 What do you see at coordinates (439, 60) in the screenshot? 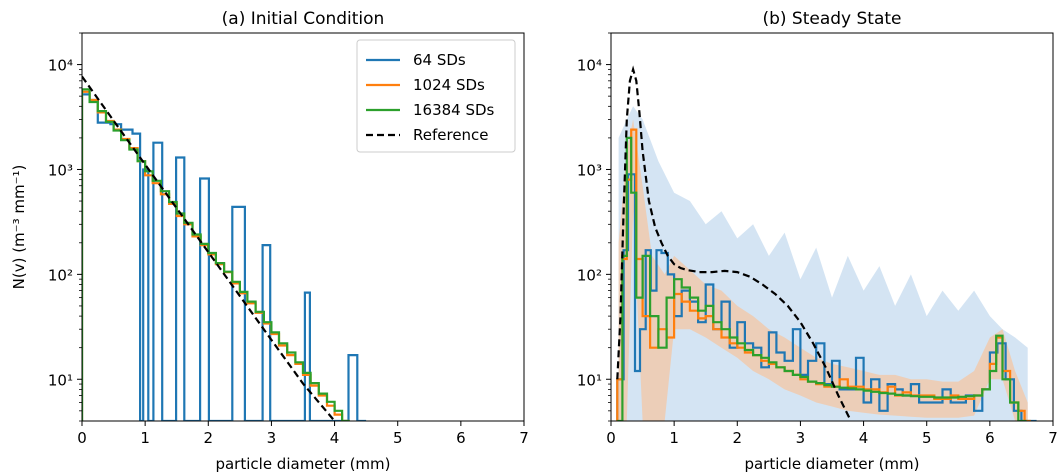
I see `legend-entry-64-sds: 64 SDs` at bounding box center [439, 60].